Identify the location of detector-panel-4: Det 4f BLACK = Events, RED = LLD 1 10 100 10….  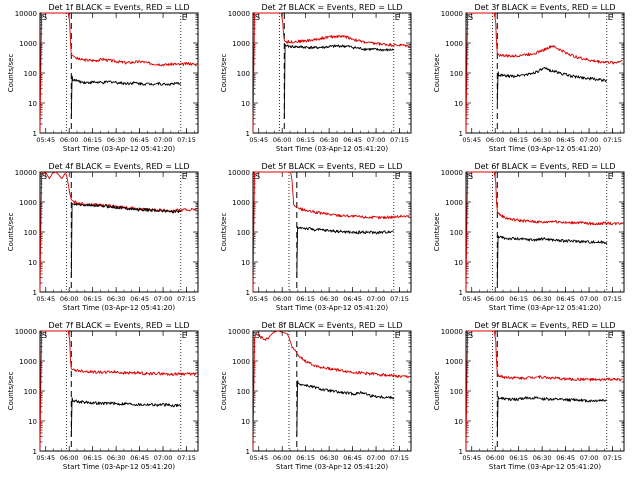
(103, 237).